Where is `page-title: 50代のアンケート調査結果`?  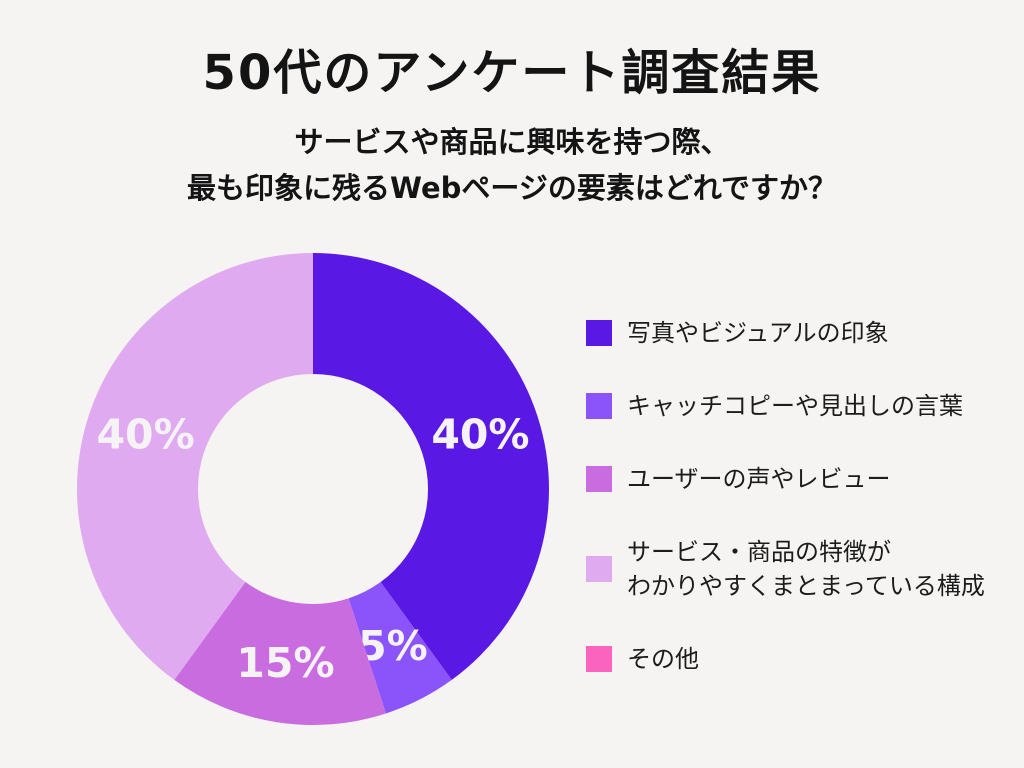 page-title: 50代のアンケート調査結果 is located at coordinates (512, 73).